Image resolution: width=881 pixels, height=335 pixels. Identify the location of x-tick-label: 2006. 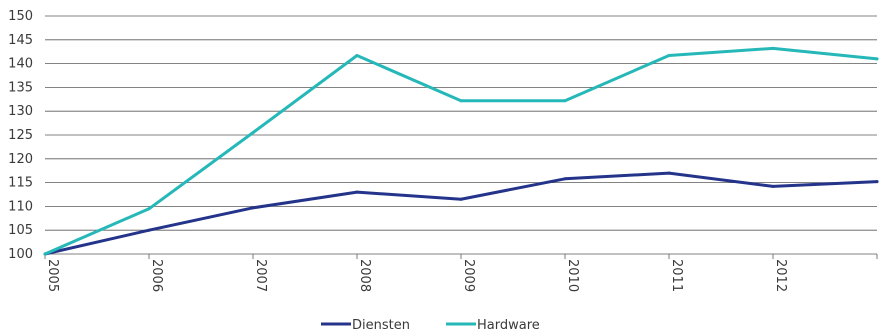
(156, 275).